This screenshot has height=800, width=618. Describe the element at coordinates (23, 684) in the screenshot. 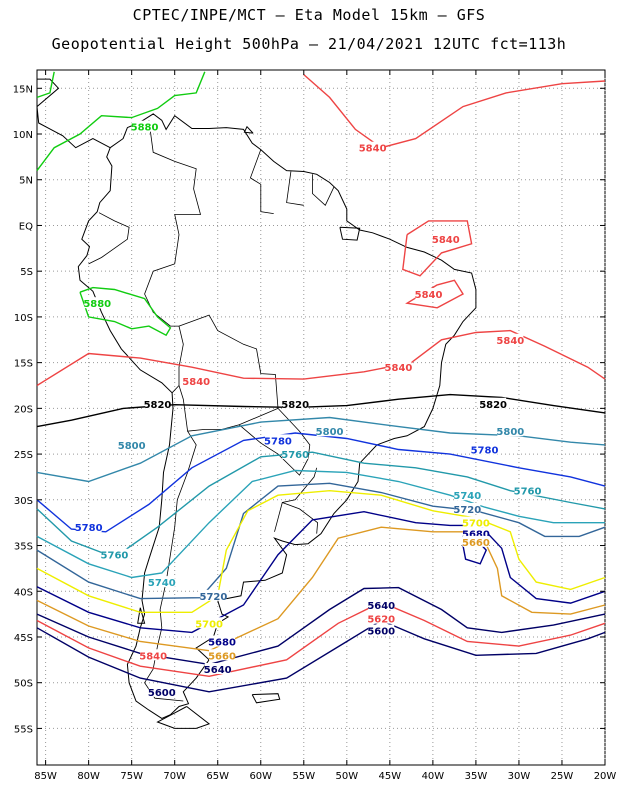

I see `lat-tick-label: 50S` at that location.